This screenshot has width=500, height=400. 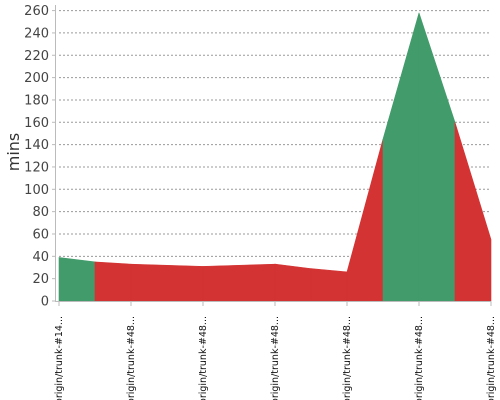 I want to click on y-tick-label: 180, so click(x=36, y=100).